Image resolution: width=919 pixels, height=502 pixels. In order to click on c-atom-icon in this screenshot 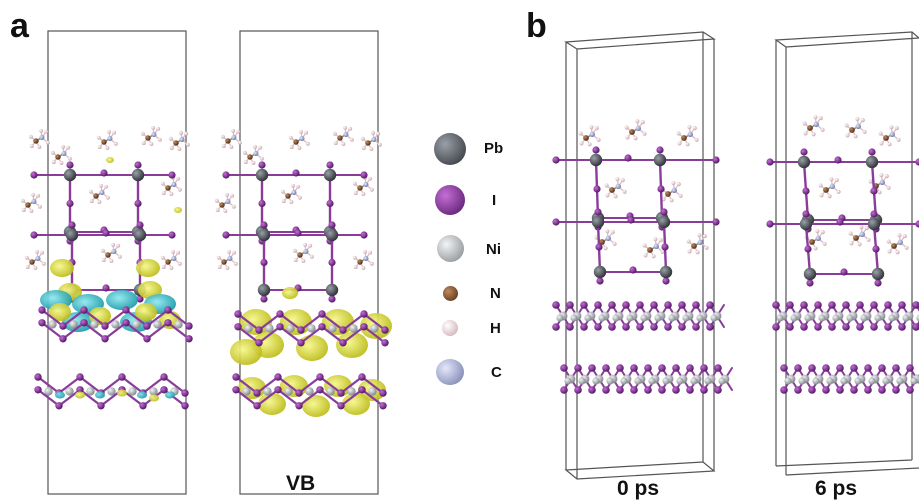, I will do `click(450, 372)`.